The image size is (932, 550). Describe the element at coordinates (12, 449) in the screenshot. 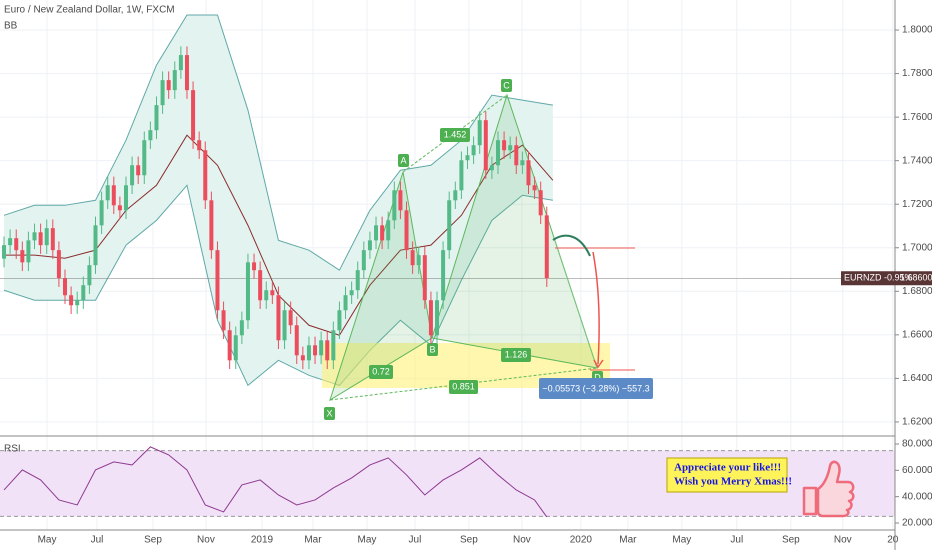

I see `rsi-title: RSI` at that location.